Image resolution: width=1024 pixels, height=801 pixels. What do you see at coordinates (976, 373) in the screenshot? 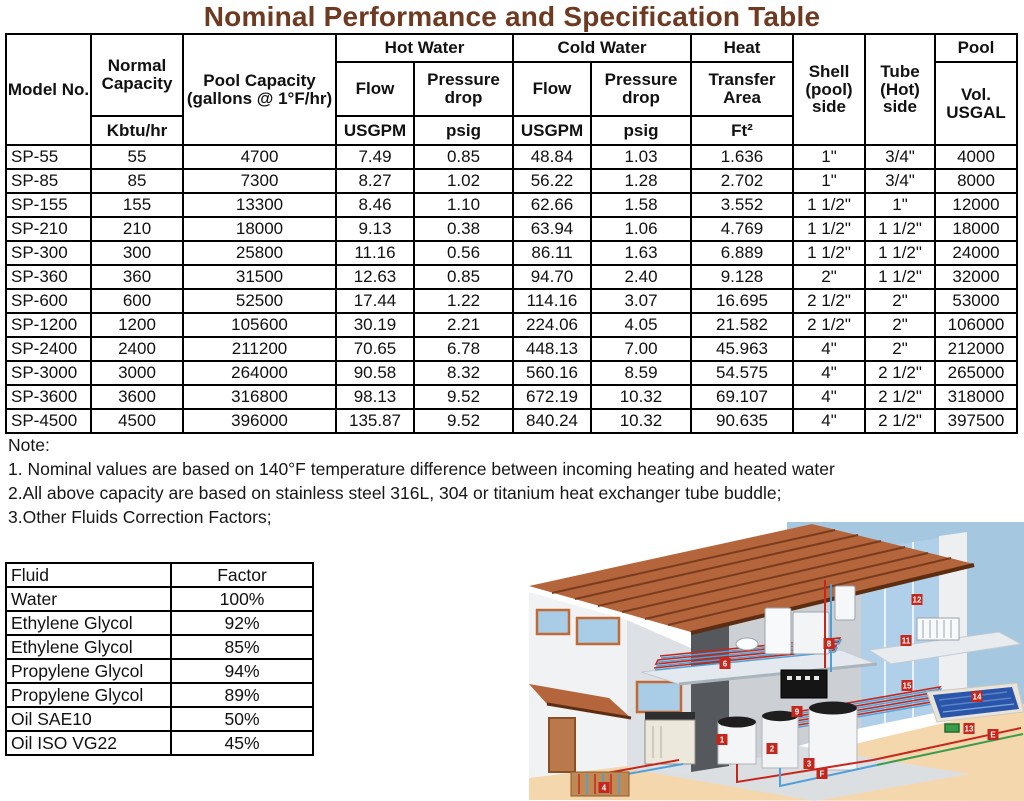
I see `value-cell: 265000` at bounding box center [976, 373].